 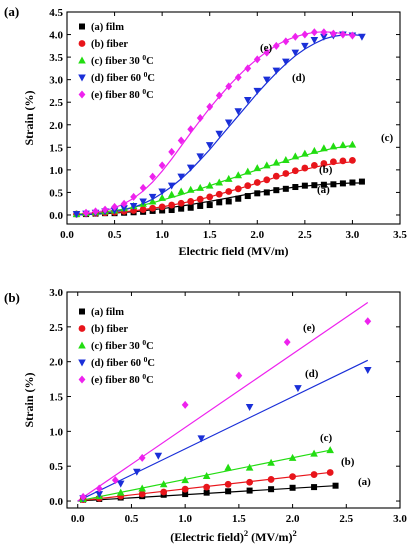 What do you see at coordinates (107, 312) in the screenshot?
I see `panel-b-legend-label-0: (a) film` at bounding box center [107, 312].